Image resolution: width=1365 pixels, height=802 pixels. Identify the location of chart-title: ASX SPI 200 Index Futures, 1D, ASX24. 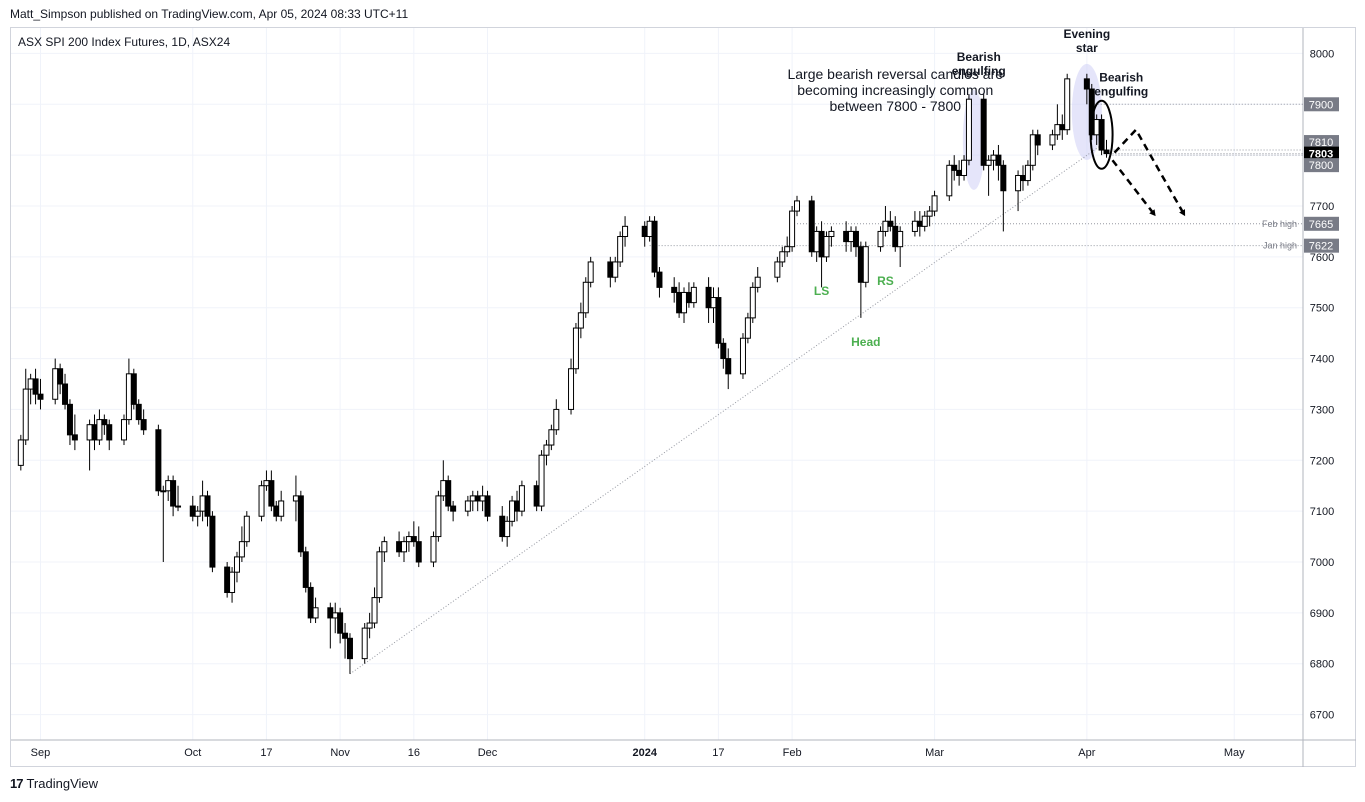
(124, 42).